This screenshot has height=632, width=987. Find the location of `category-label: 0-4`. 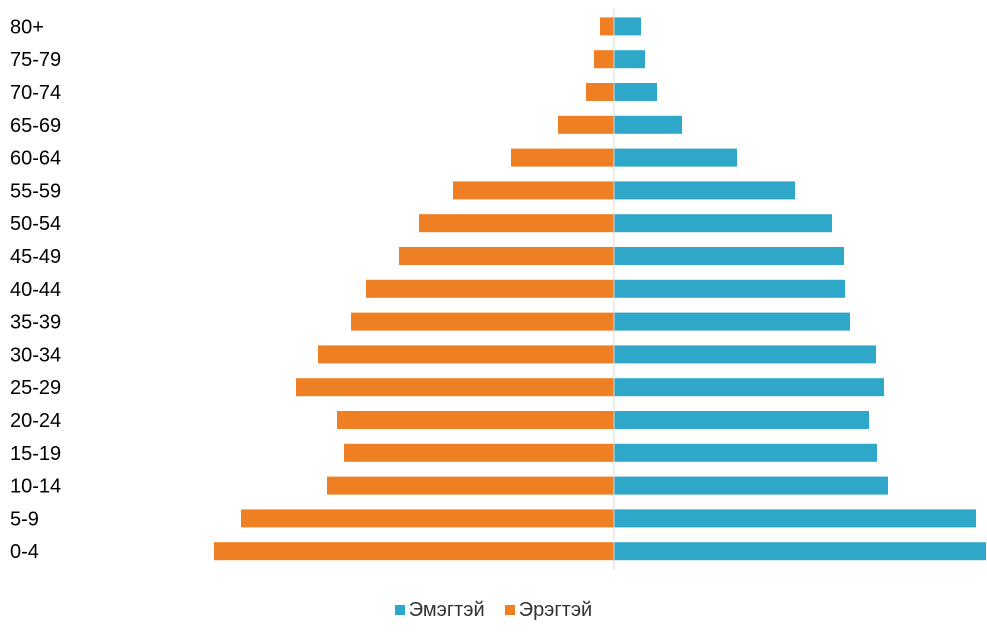

category-label: 0-4 is located at coordinates (24, 552).